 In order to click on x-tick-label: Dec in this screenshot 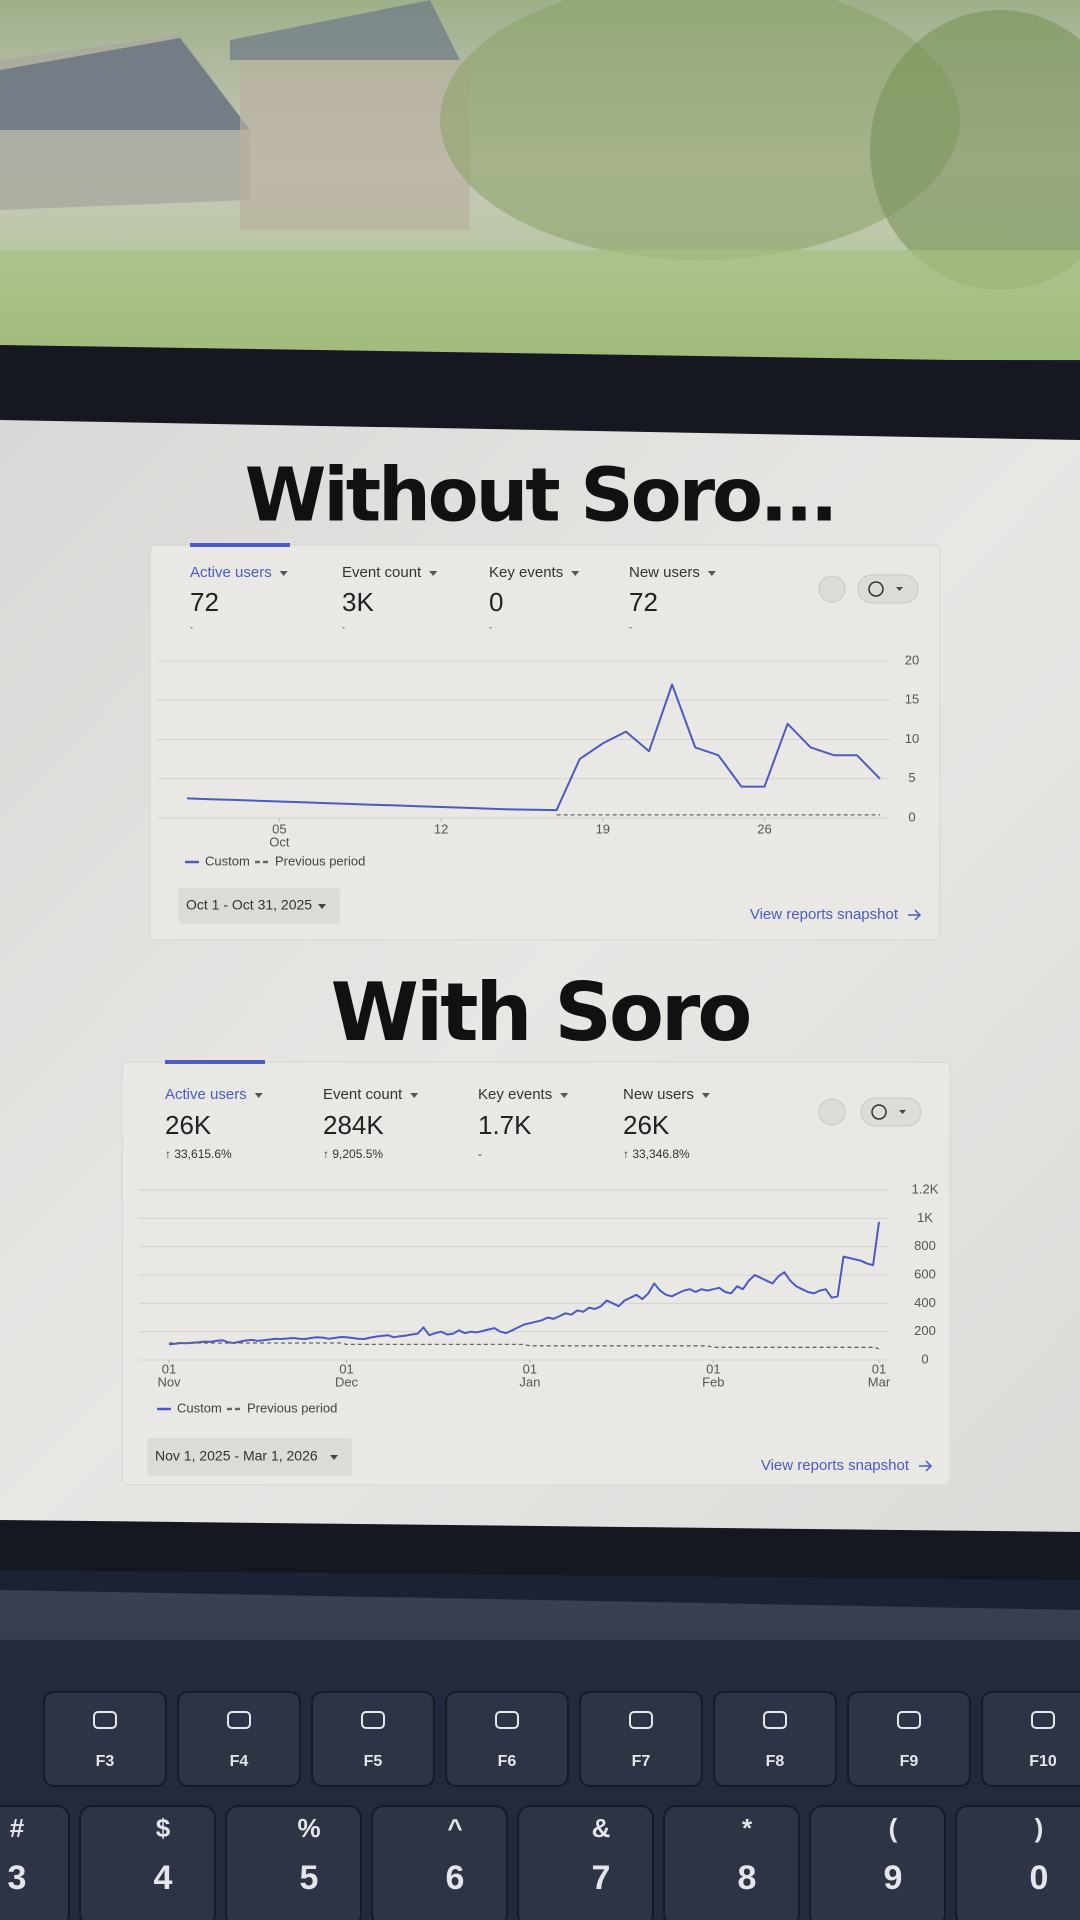, I will do `click(347, 1381)`.